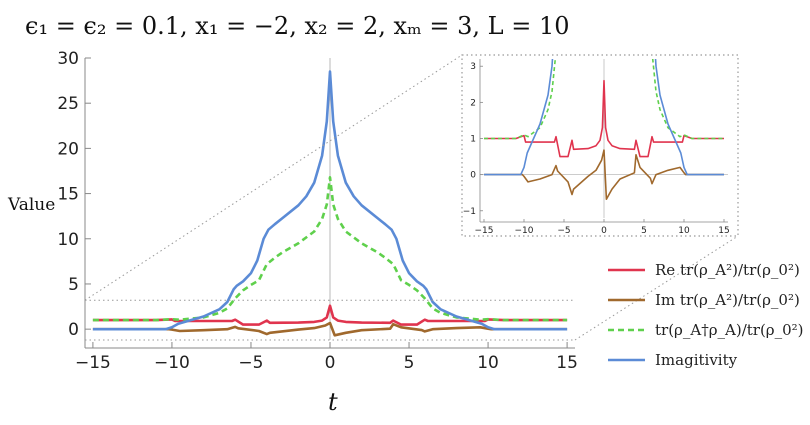 This screenshot has height=425, width=810. Describe the element at coordinates (73, 330) in the screenshot. I see `main-y-tick-label: 0` at that location.